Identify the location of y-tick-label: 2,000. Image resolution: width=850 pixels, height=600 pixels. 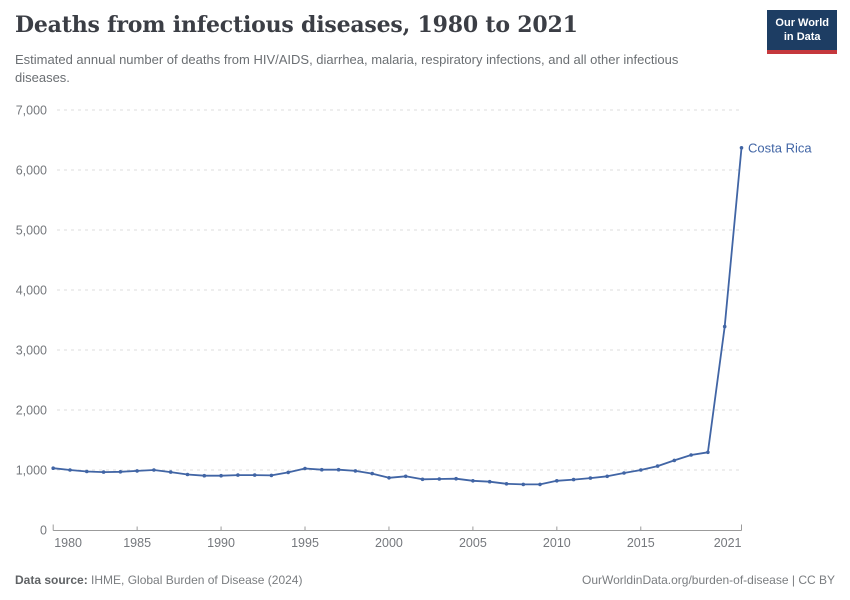
(31, 411).